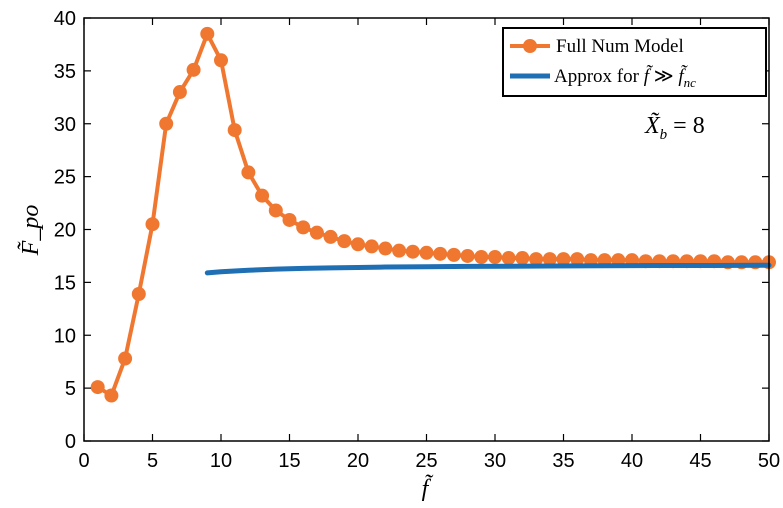  I want to click on y-tick-label: 5, so click(70, 389).